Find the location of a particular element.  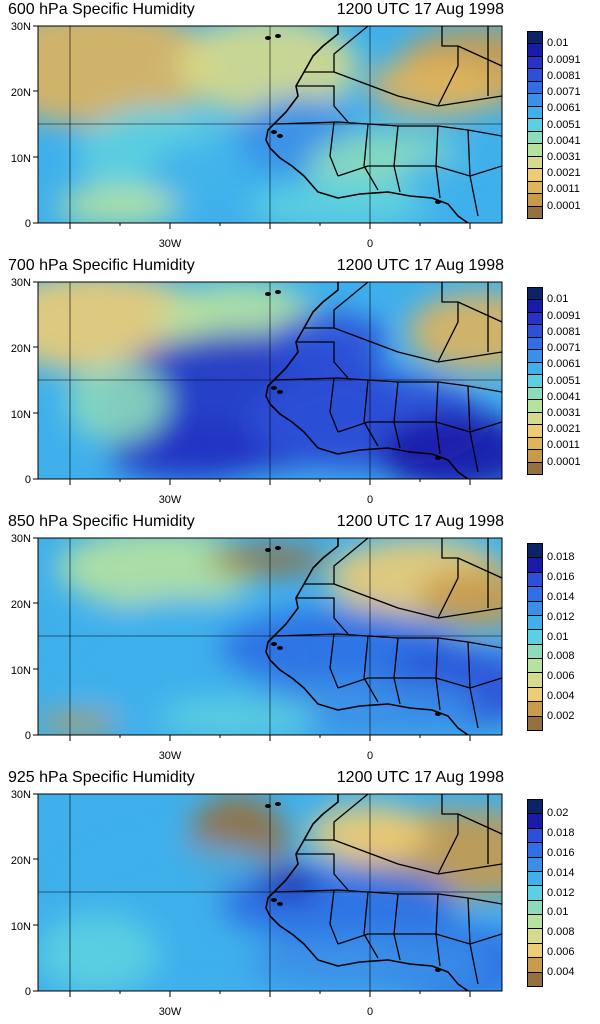

colorbar-label: 0.0081 is located at coordinates (564, 331).